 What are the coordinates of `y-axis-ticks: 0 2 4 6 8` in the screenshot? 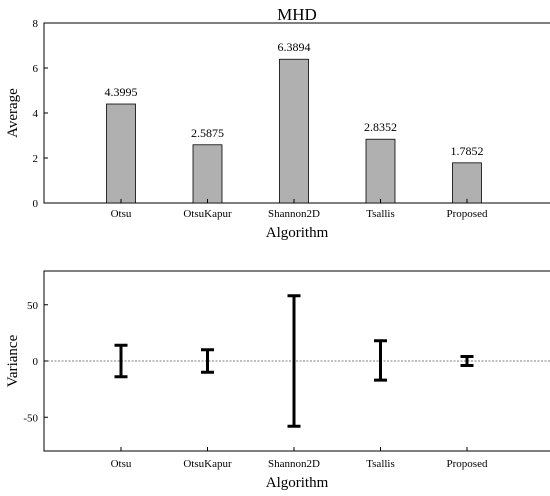 It's located at (40, 114).